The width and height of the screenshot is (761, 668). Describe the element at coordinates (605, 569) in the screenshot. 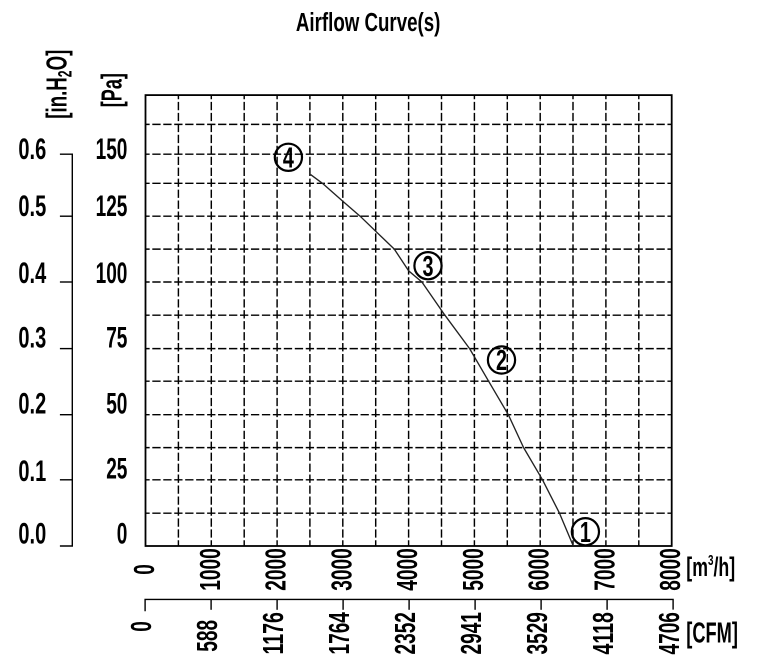

I see `svg-text: 7000` at that location.